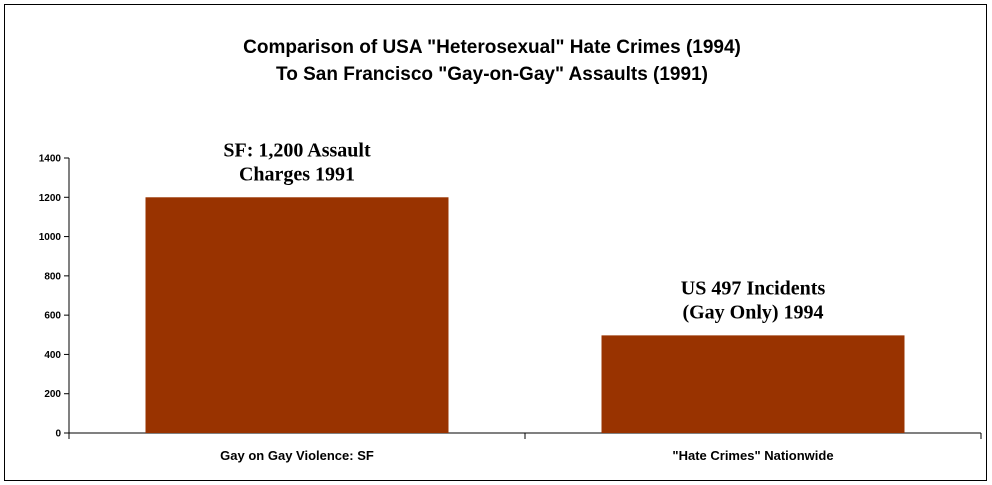  Describe the element at coordinates (297, 455) in the screenshot. I see `x-tick-label: Gay on Gay Violence: SF` at that location.